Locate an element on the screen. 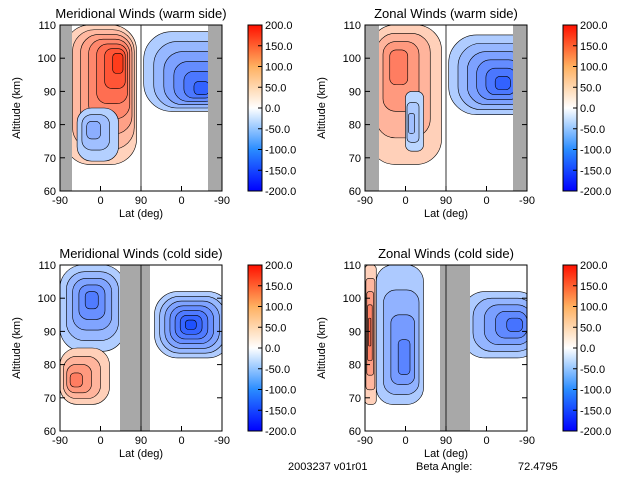 The height and width of the screenshot is (480, 640). footer-beta-value: 72.4795 is located at coordinates (538, 467).